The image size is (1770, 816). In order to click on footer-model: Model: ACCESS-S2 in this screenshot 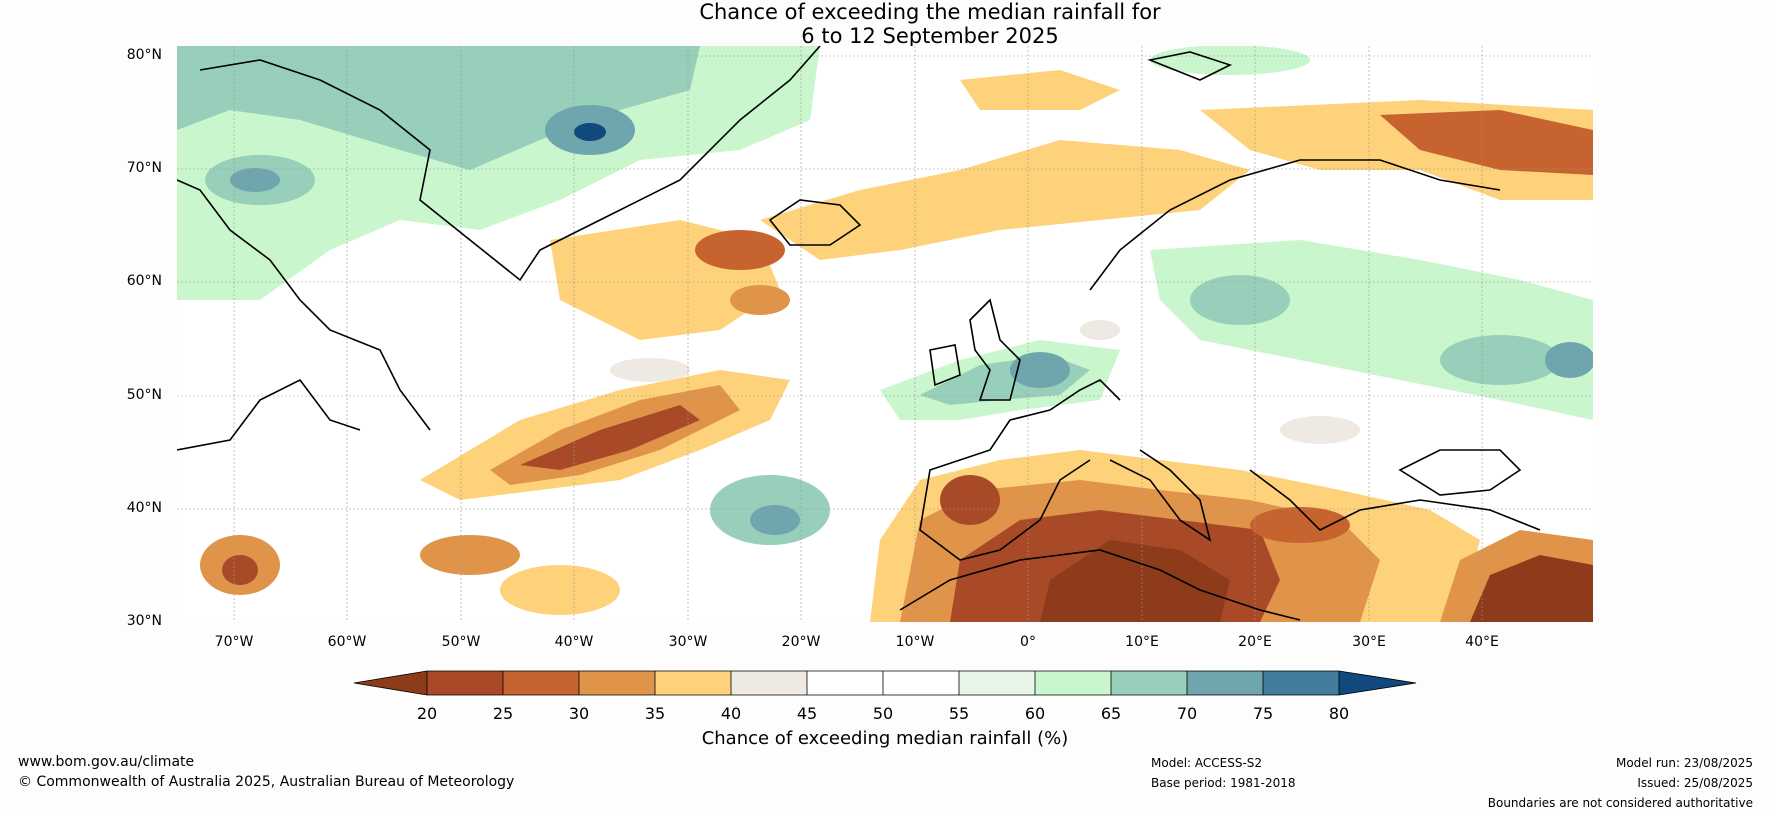, I will do `click(1207, 763)`.